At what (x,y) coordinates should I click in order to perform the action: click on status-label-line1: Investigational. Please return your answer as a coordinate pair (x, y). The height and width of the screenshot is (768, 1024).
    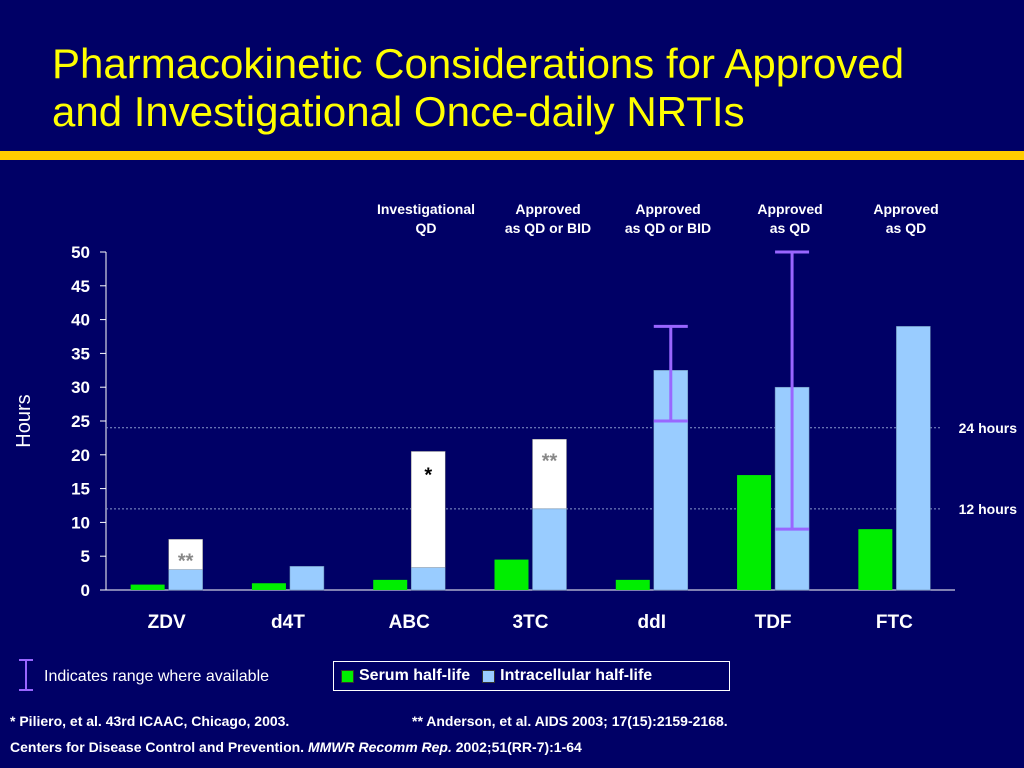
    Looking at the image, I should click on (426, 209).